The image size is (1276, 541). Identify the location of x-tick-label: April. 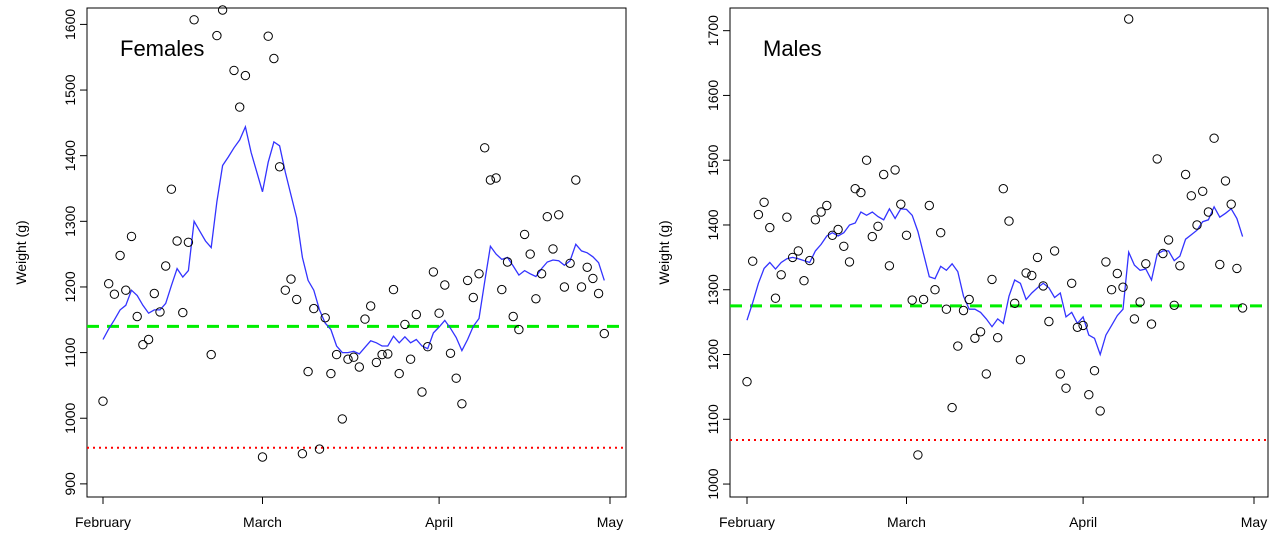
(439, 522).